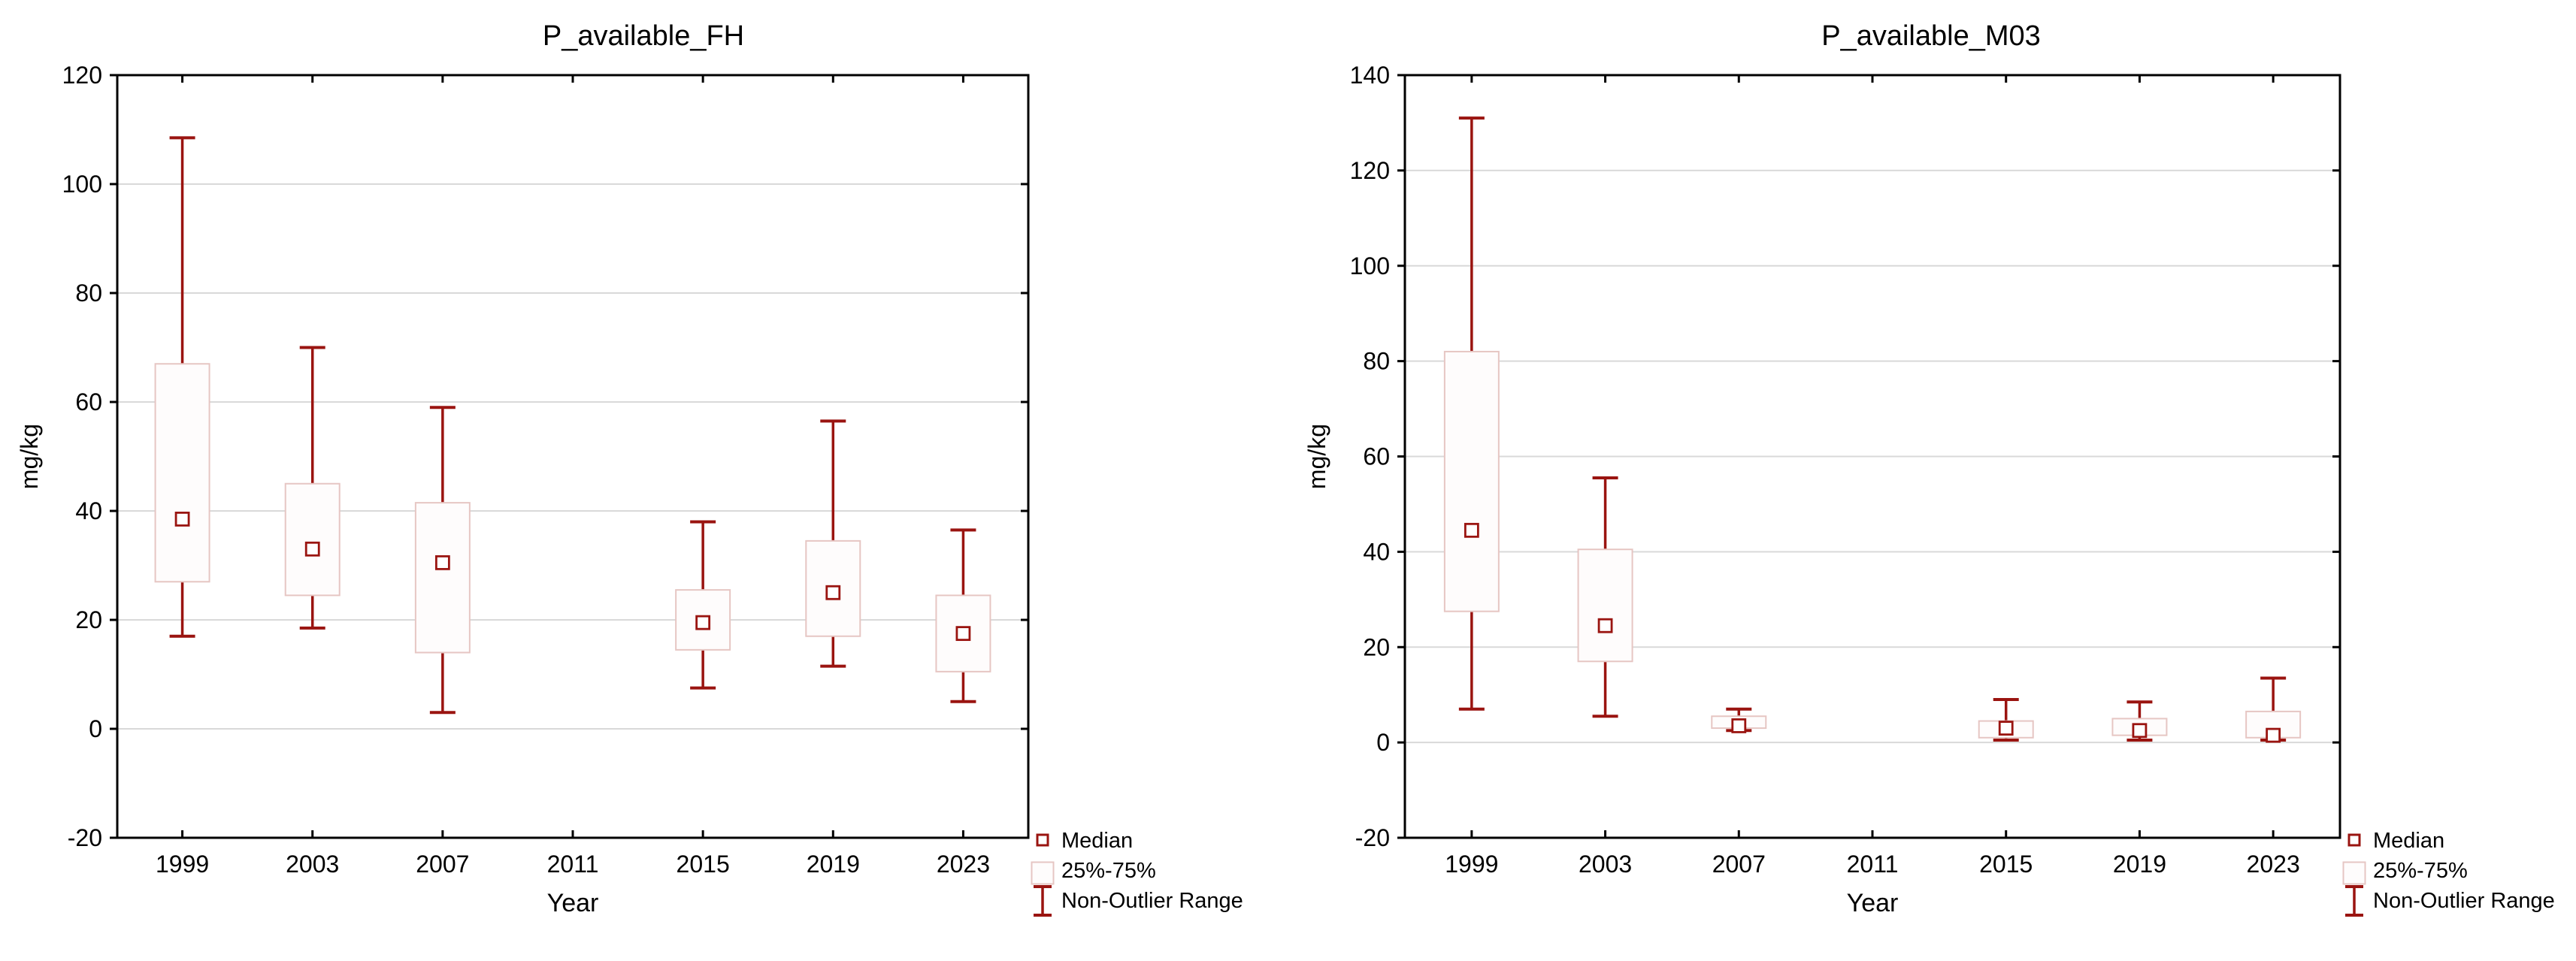  What do you see at coordinates (1931, 36) in the screenshot?
I see `chart-title: P_available_M03` at bounding box center [1931, 36].